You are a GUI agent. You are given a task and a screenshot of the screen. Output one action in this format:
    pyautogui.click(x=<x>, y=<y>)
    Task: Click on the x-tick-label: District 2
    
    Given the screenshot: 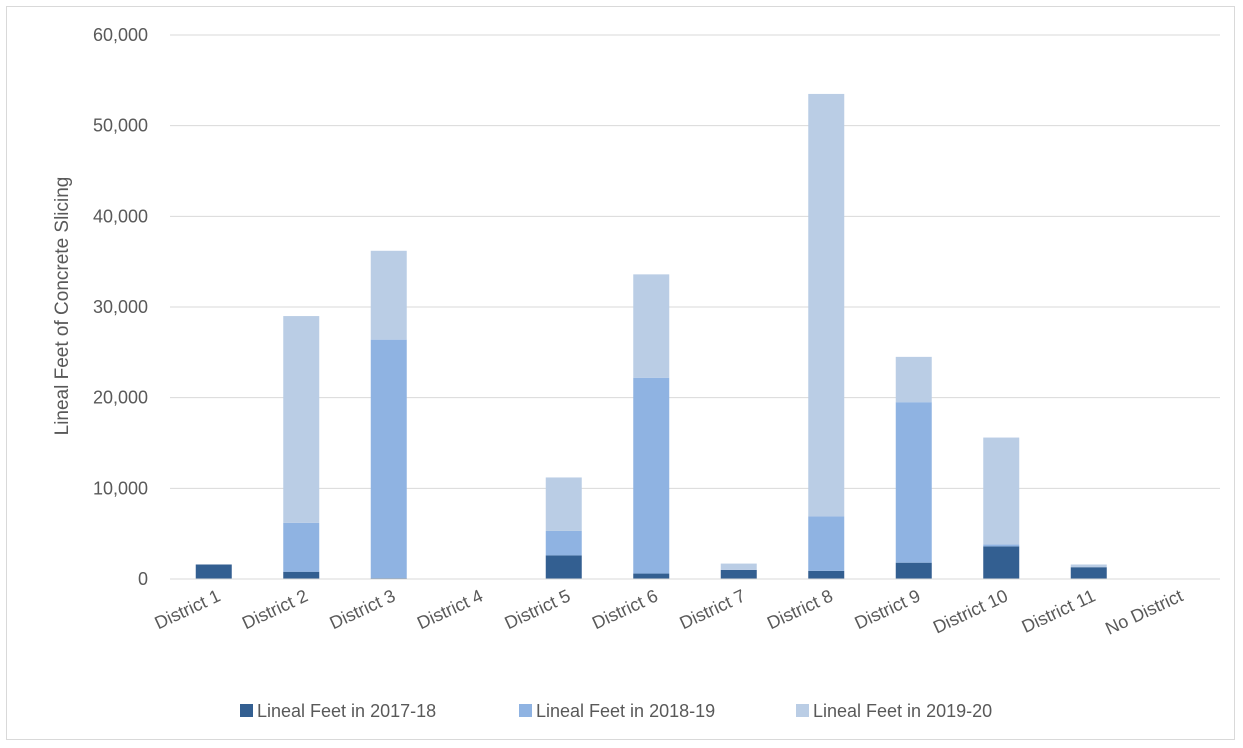 What is the action you would take?
    pyautogui.click(x=275, y=609)
    